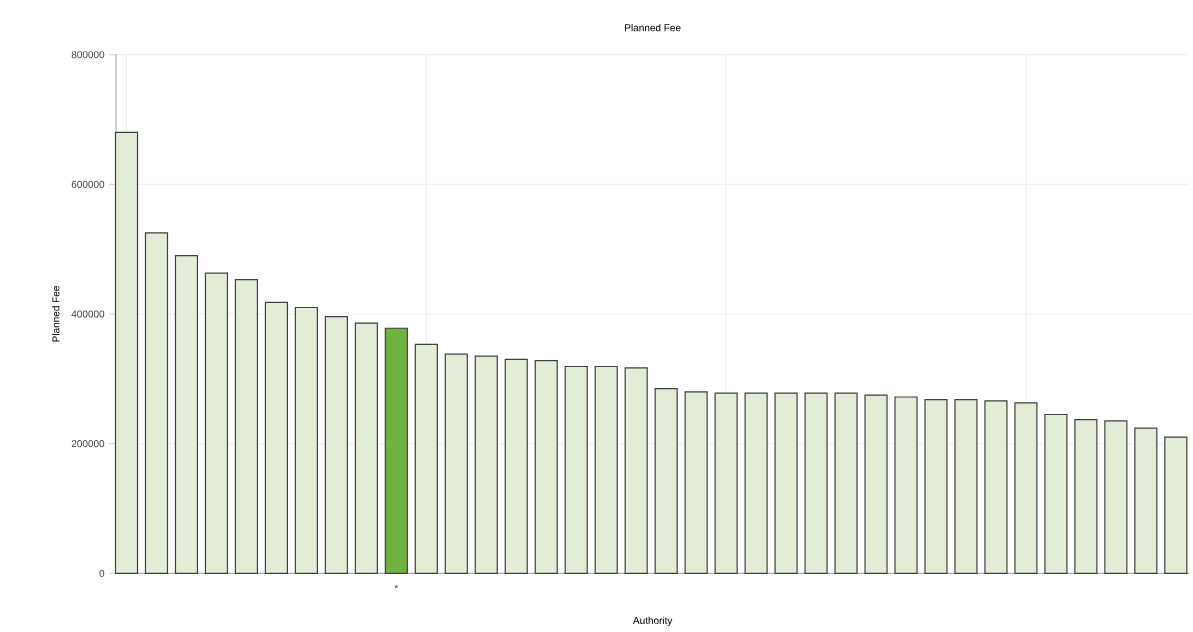 This screenshot has width=1193, height=632. What do you see at coordinates (88, 314) in the screenshot?
I see `y-tick-label: 400000` at bounding box center [88, 314].